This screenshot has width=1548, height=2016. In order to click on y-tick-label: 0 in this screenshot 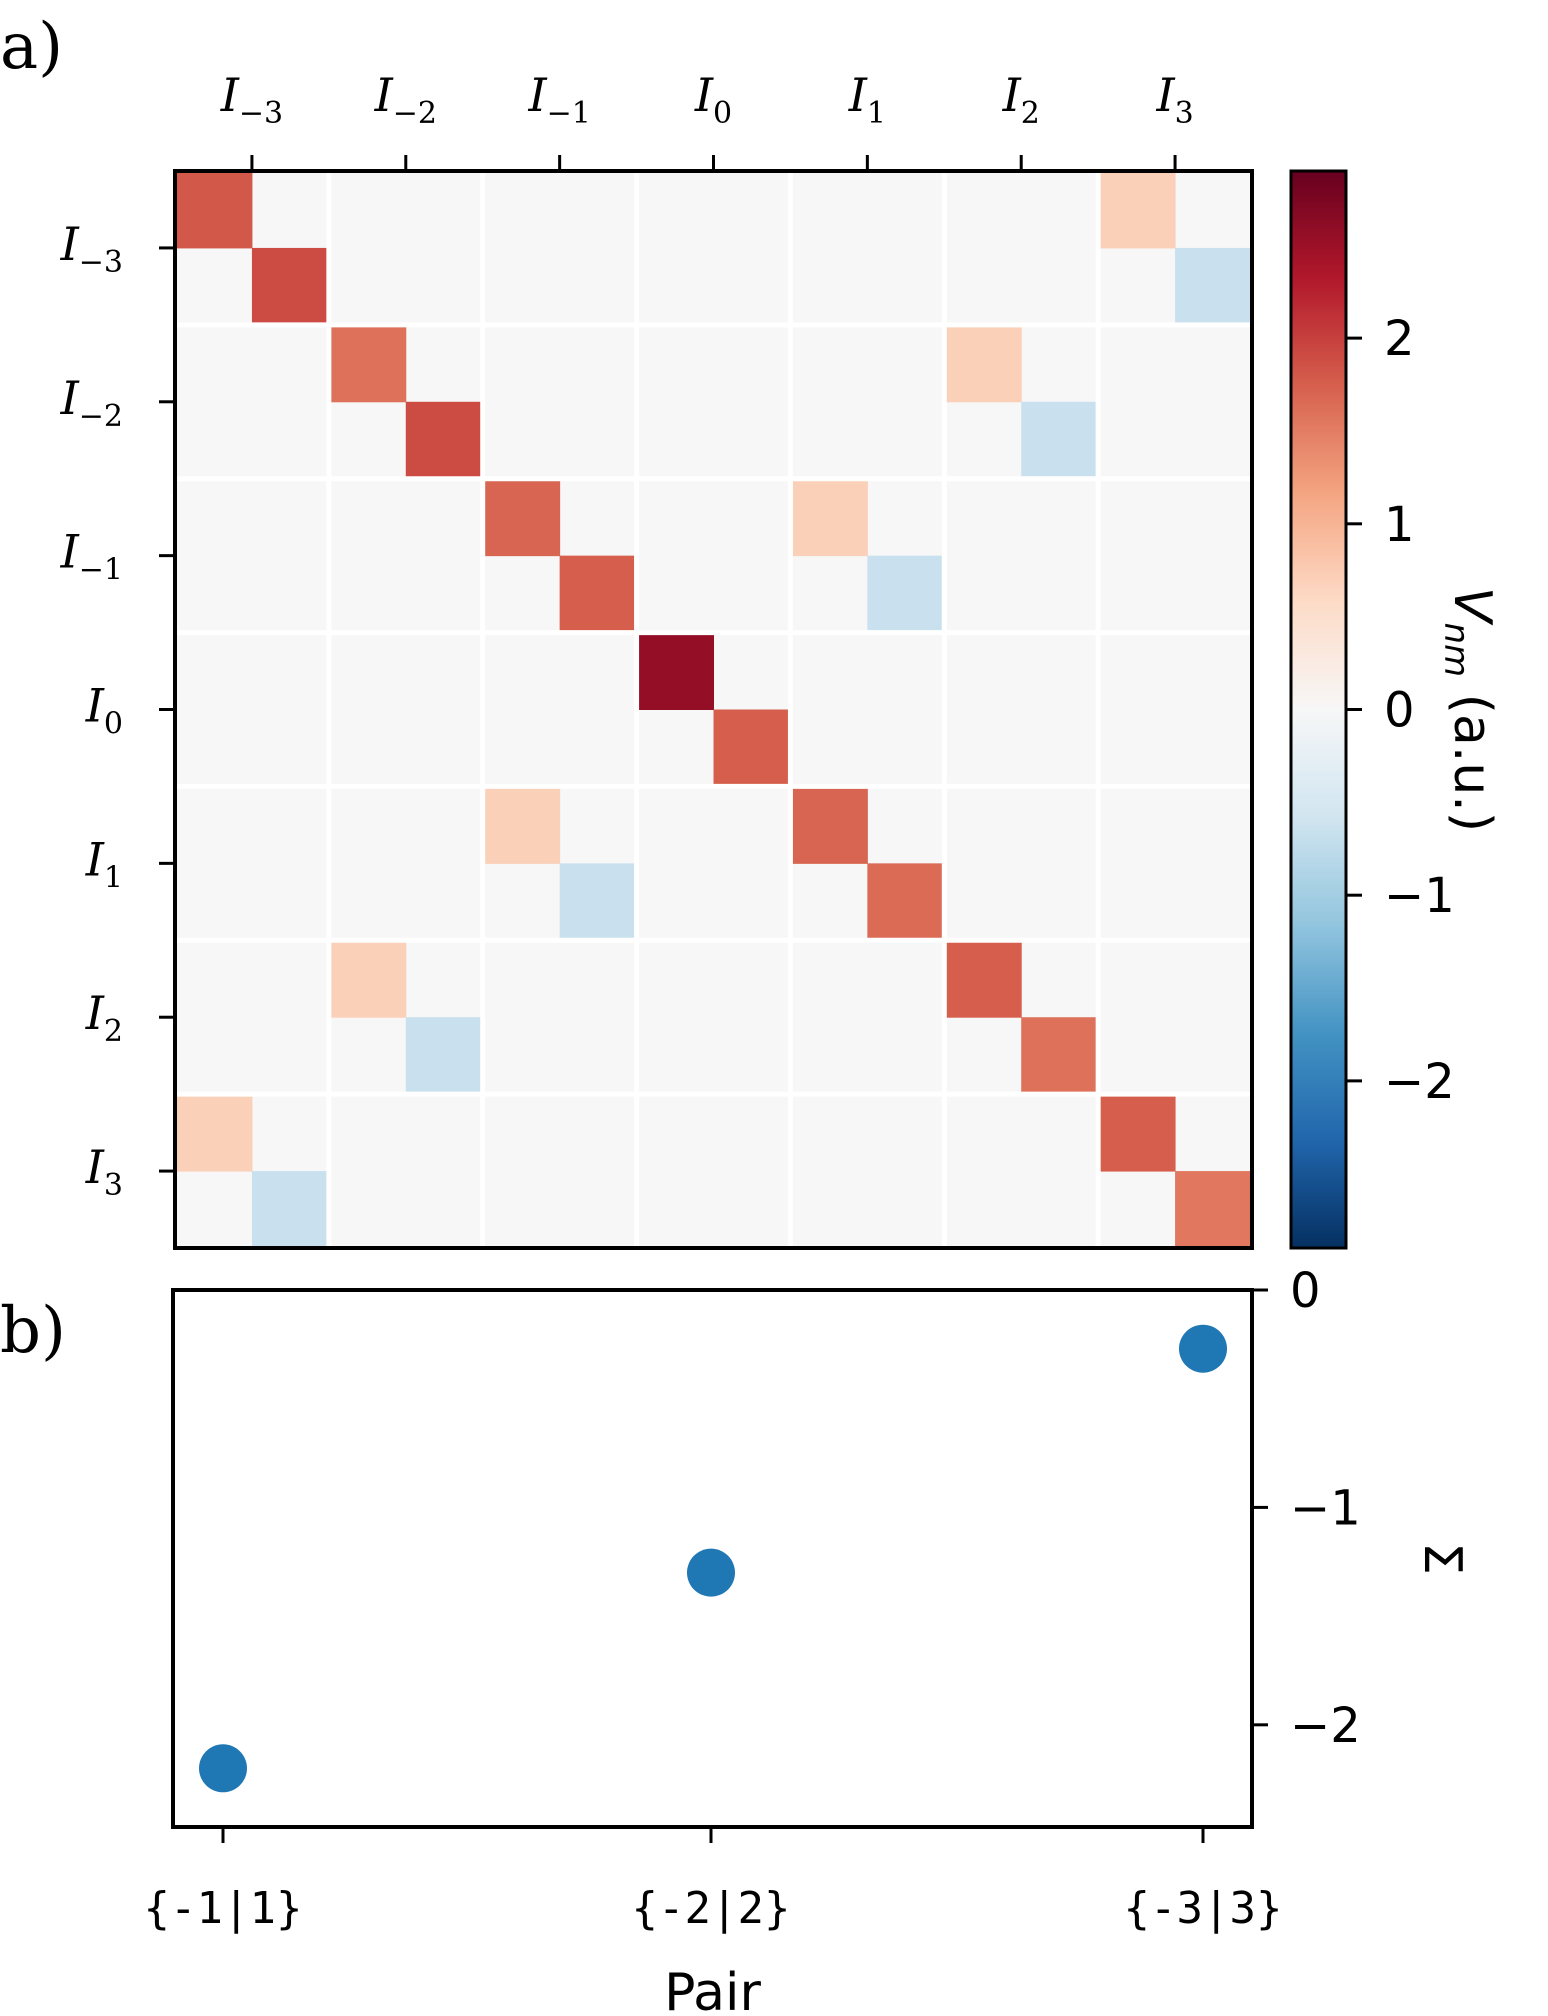, I will do `click(1305, 1291)`.